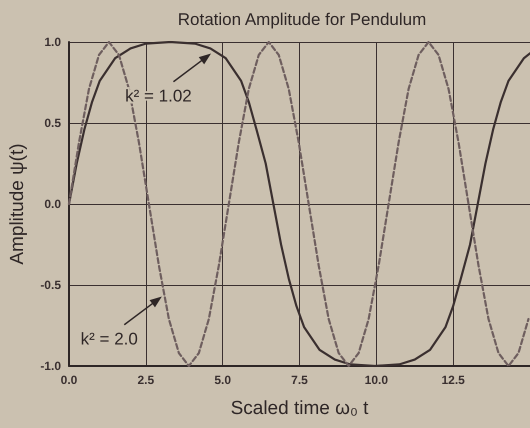 Image resolution: width=530 pixels, height=428 pixels. What do you see at coordinates (53, 42) in the screenshot?
I see `y-tick-label: 1.0` at bounding box center [53, 42].